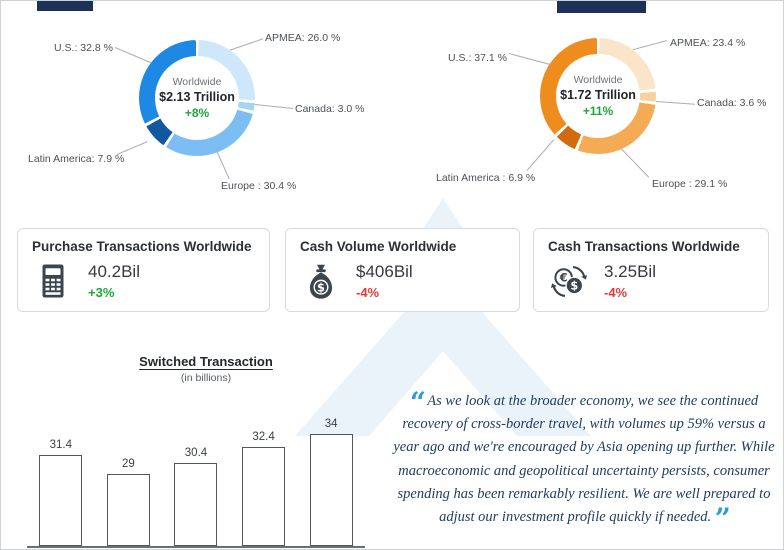  What do you see at coordinates (598, 111) in the screenshot?
I see `gdv-change-badge: +11%` at bounding box center [598, 111].